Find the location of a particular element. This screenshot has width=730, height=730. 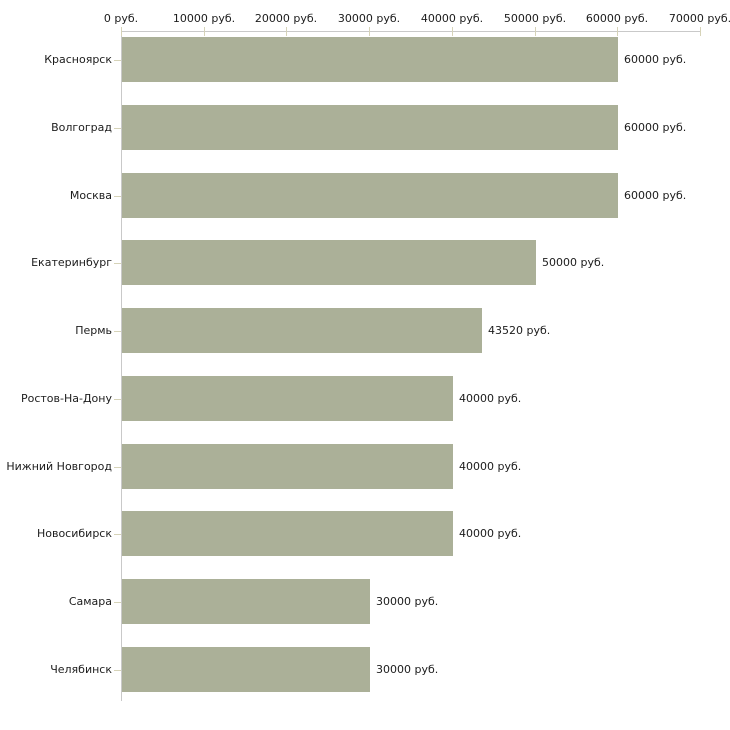

category-label: Новосибирск is located at coordinates (74, 533).